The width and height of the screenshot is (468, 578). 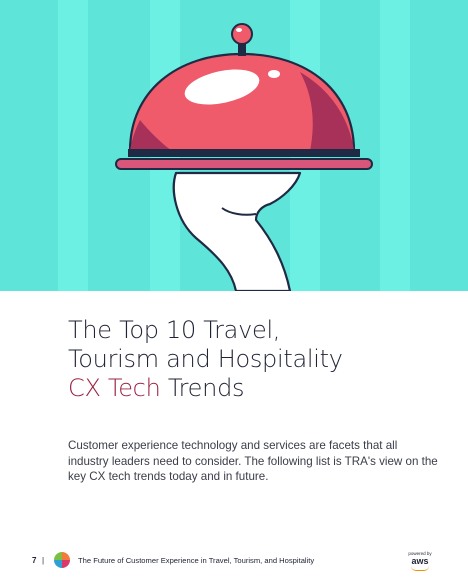 I want to click on tray, so click(x=244, y=164).